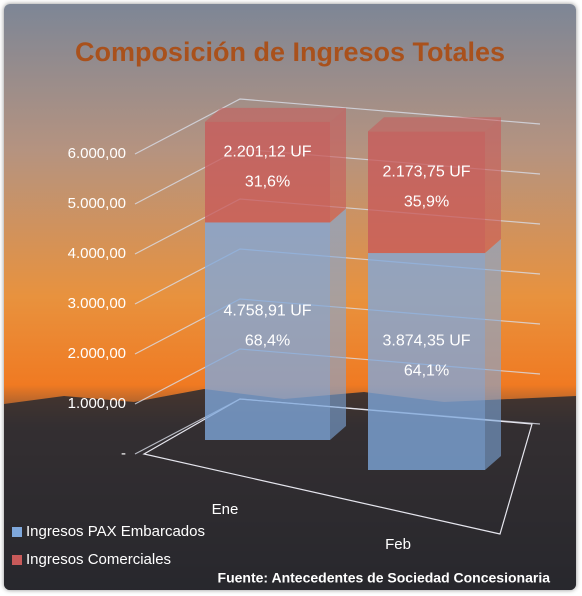 This screenshot has height=596, width=582. What do you see at coordinates (398, 544) in the screenshot?
I see `x-tick-label: Feb` at bounding box center [398, 544].